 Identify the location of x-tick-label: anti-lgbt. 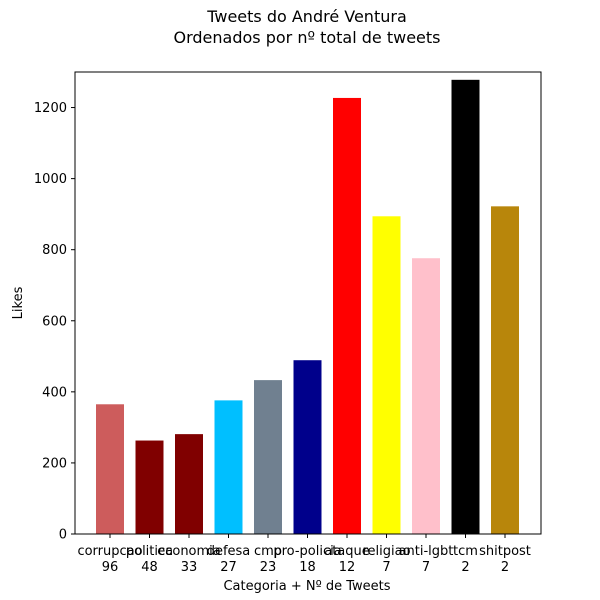
(426, 551).